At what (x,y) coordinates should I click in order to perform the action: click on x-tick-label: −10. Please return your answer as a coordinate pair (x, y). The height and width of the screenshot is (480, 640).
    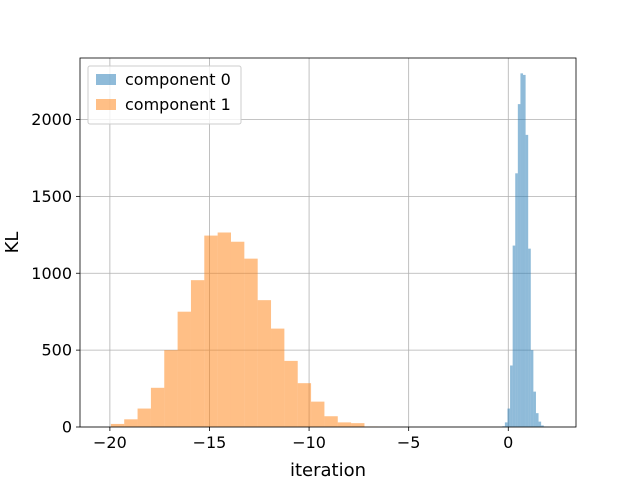
    Looking at the image, I should click on (309, 442).